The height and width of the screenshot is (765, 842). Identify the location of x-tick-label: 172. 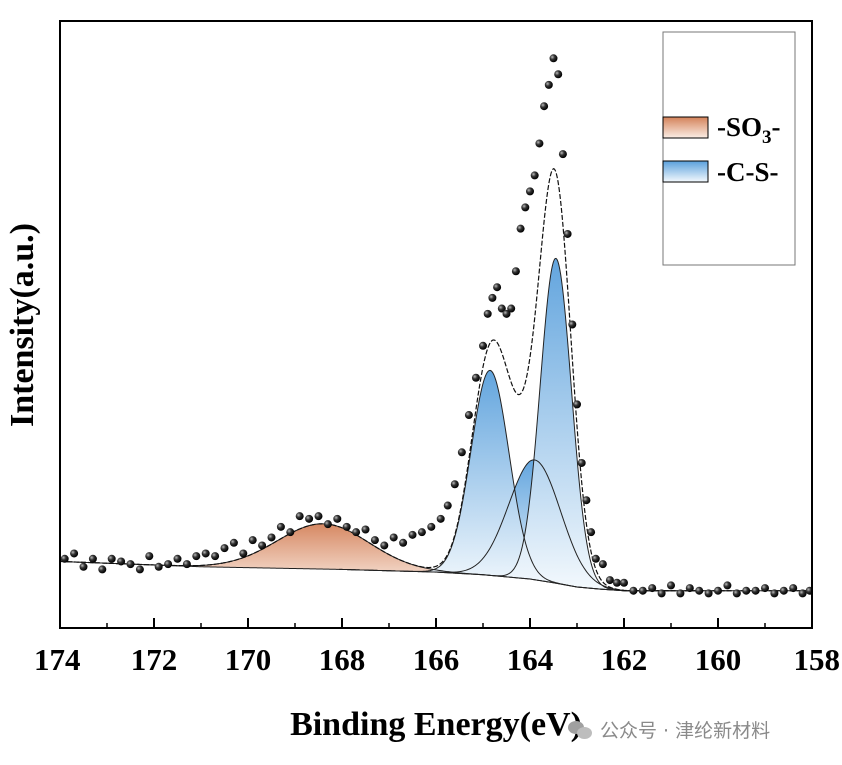
(154, 659).